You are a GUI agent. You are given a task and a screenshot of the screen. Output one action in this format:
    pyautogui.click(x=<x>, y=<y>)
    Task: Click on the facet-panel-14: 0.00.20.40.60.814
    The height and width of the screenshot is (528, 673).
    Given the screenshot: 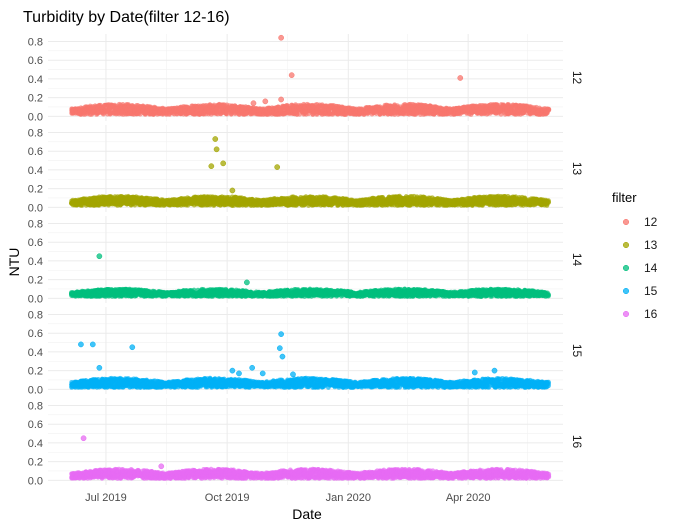 What is the action you would take?
    pyautogui.click(x=306, y=260)
    